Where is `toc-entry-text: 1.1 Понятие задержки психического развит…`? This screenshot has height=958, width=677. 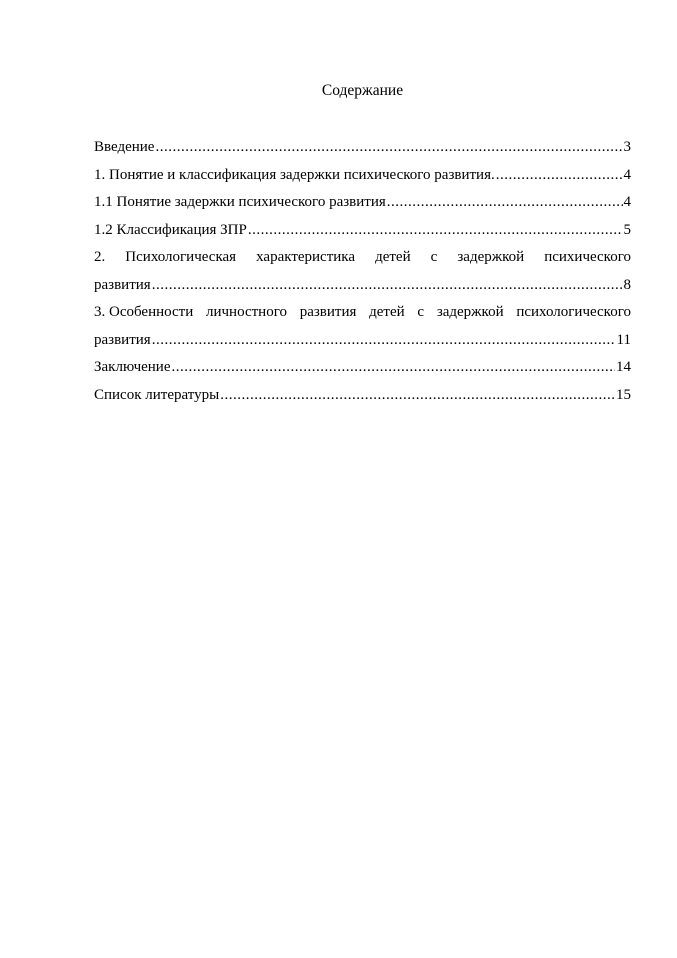 toc-entry-text: 1.1 Понятие задержки психического развит… is located at coordinates (240, 202).